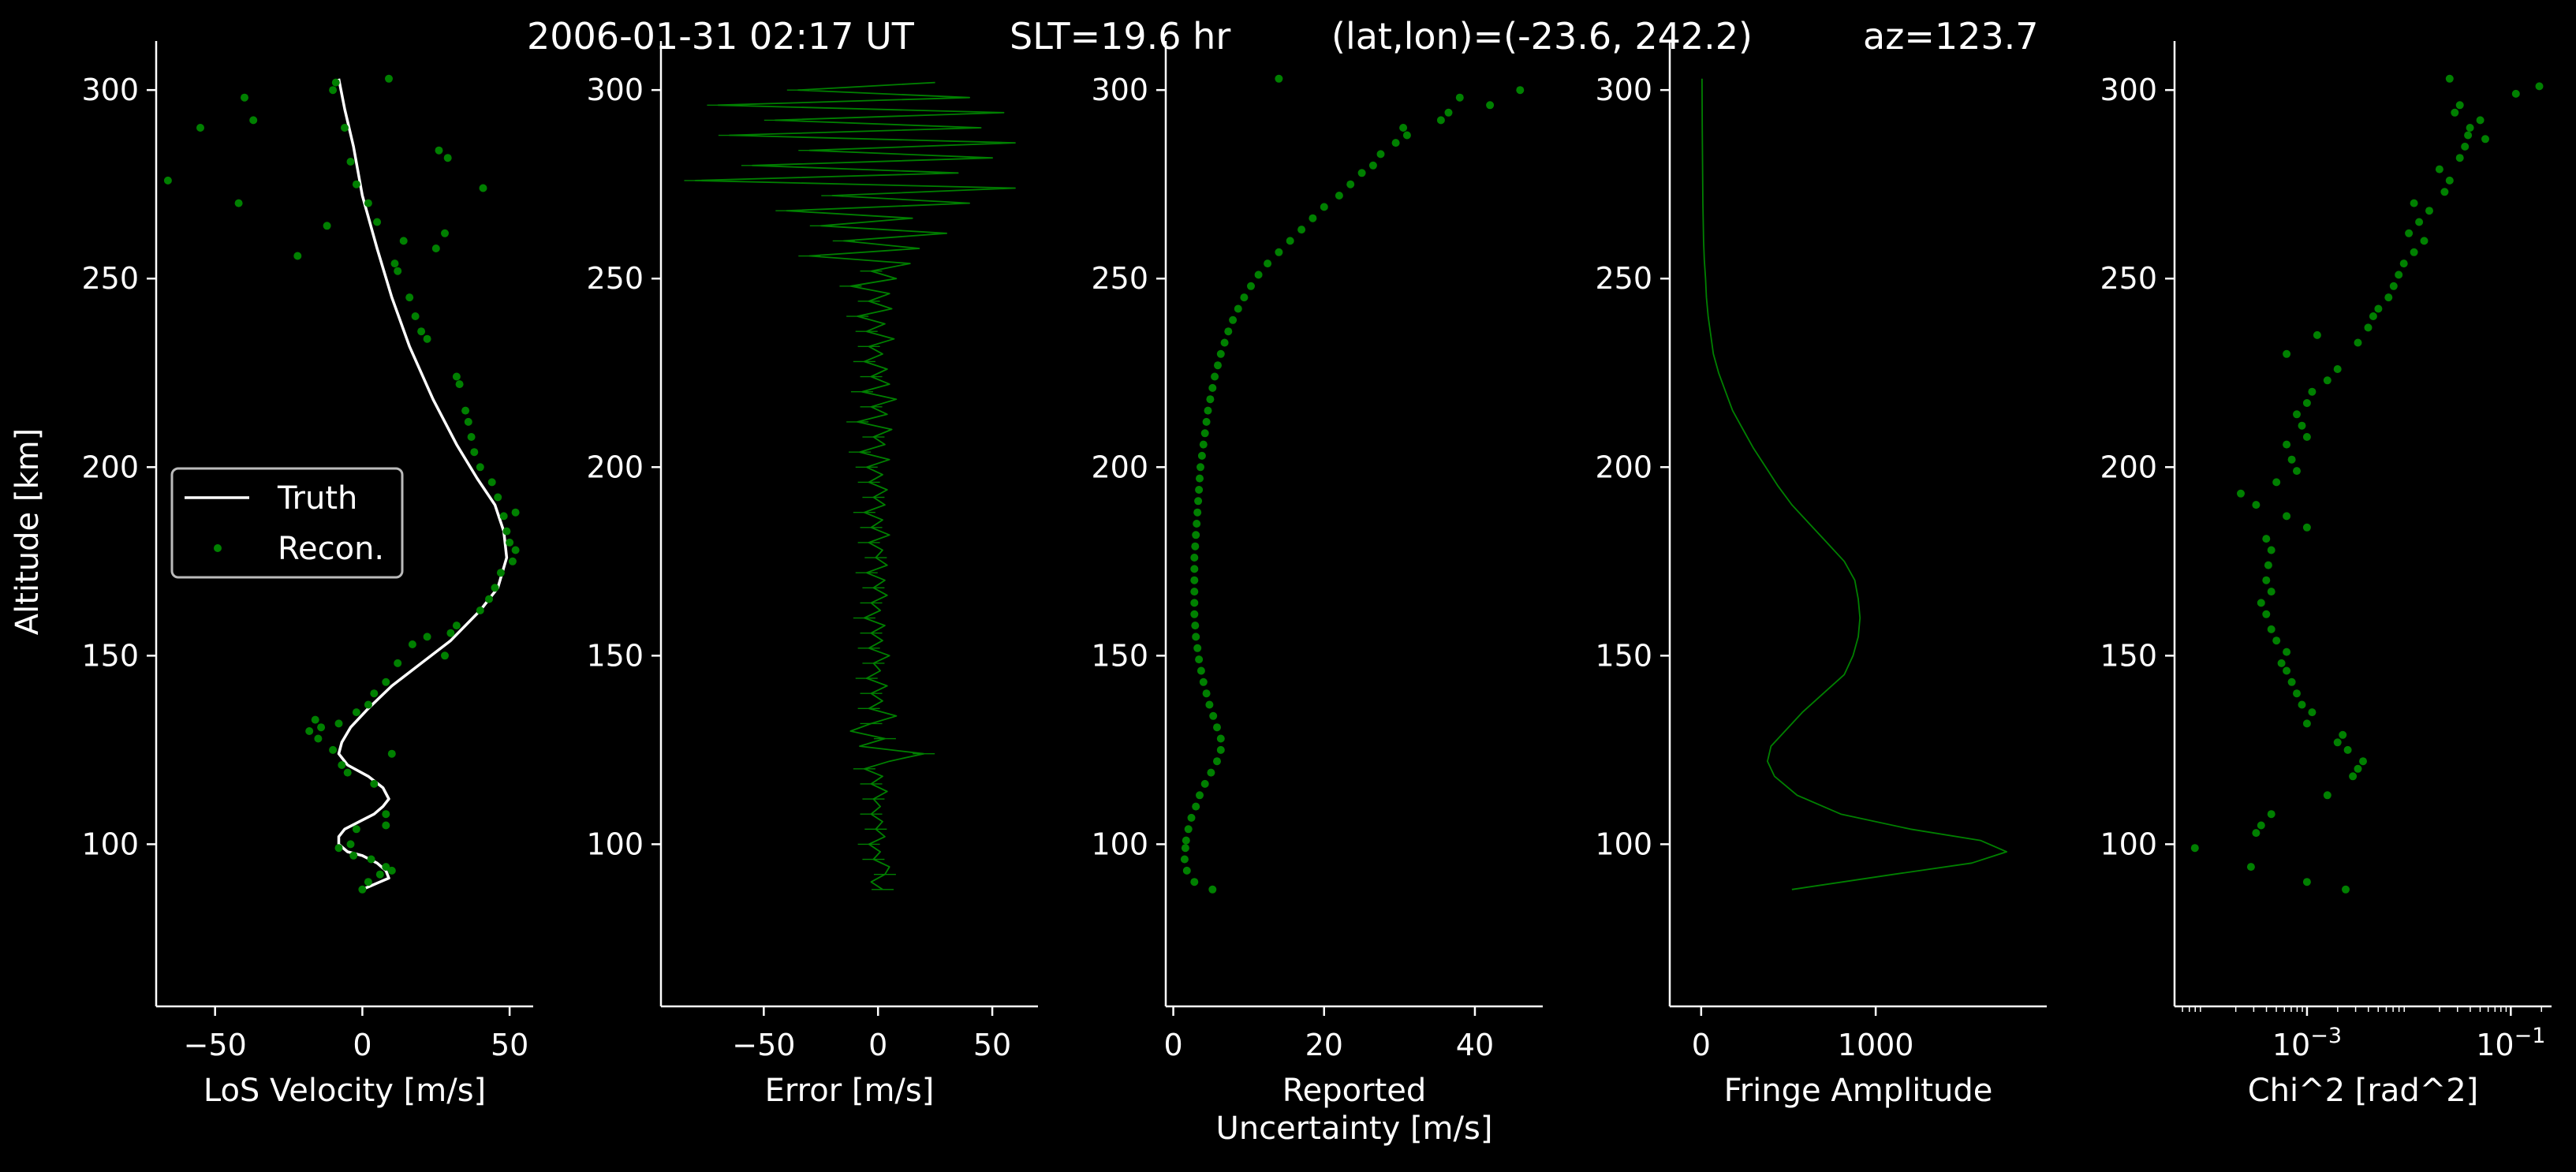 The width and height of the screenshot is (2576, 1172). What do you see at coordinates (855, 486) in the screenshot?
I see `error-series-line` at bounding box center [855, 486].